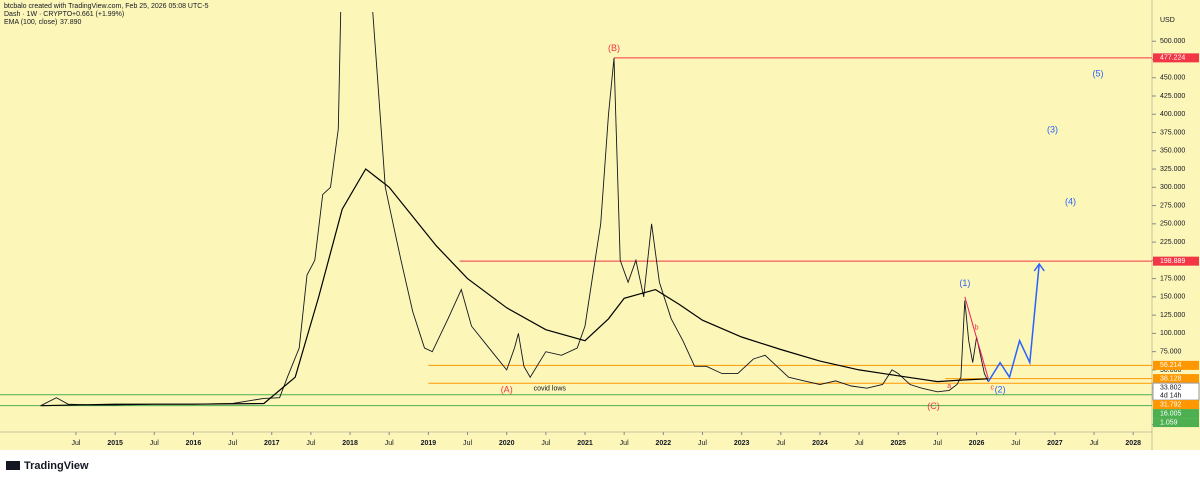 This screenshot has height=480, width=1200. What do you see at coordinates (98, 14) in the screenshot?
I see `change: +0.661 (+1.99%)` at bounding box center [98, 14].